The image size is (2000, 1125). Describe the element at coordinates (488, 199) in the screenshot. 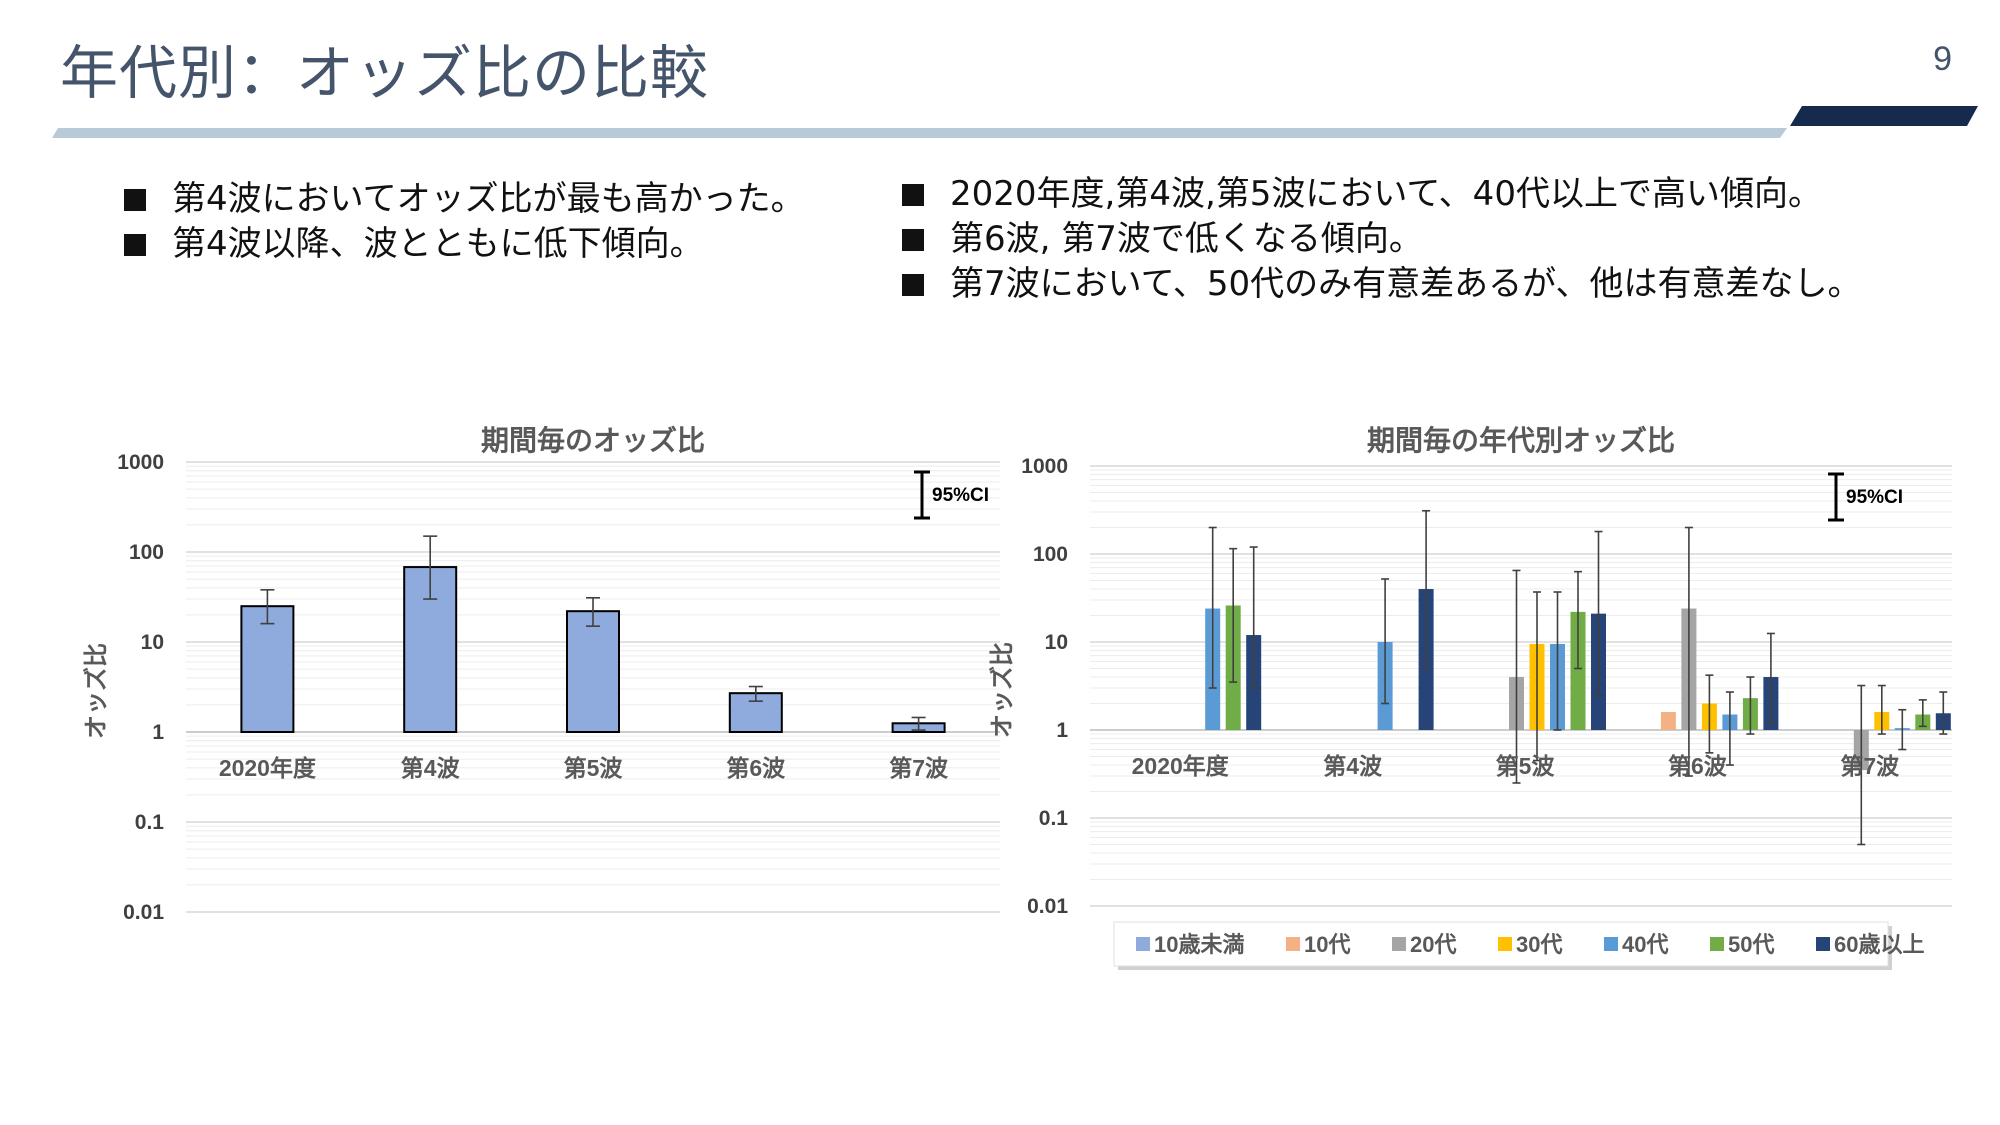

I see `bullet-text: 第4波においてオッズ比が最も高かった。` at that location.